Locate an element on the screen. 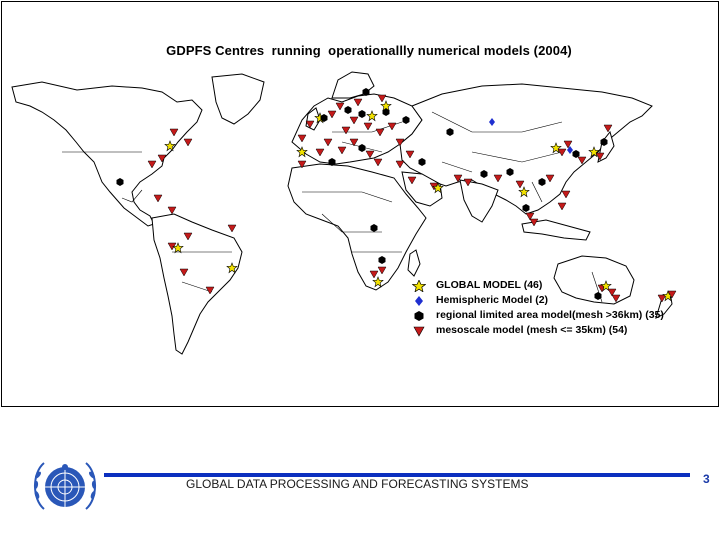  star-icon is located at coordinates (419, 286).